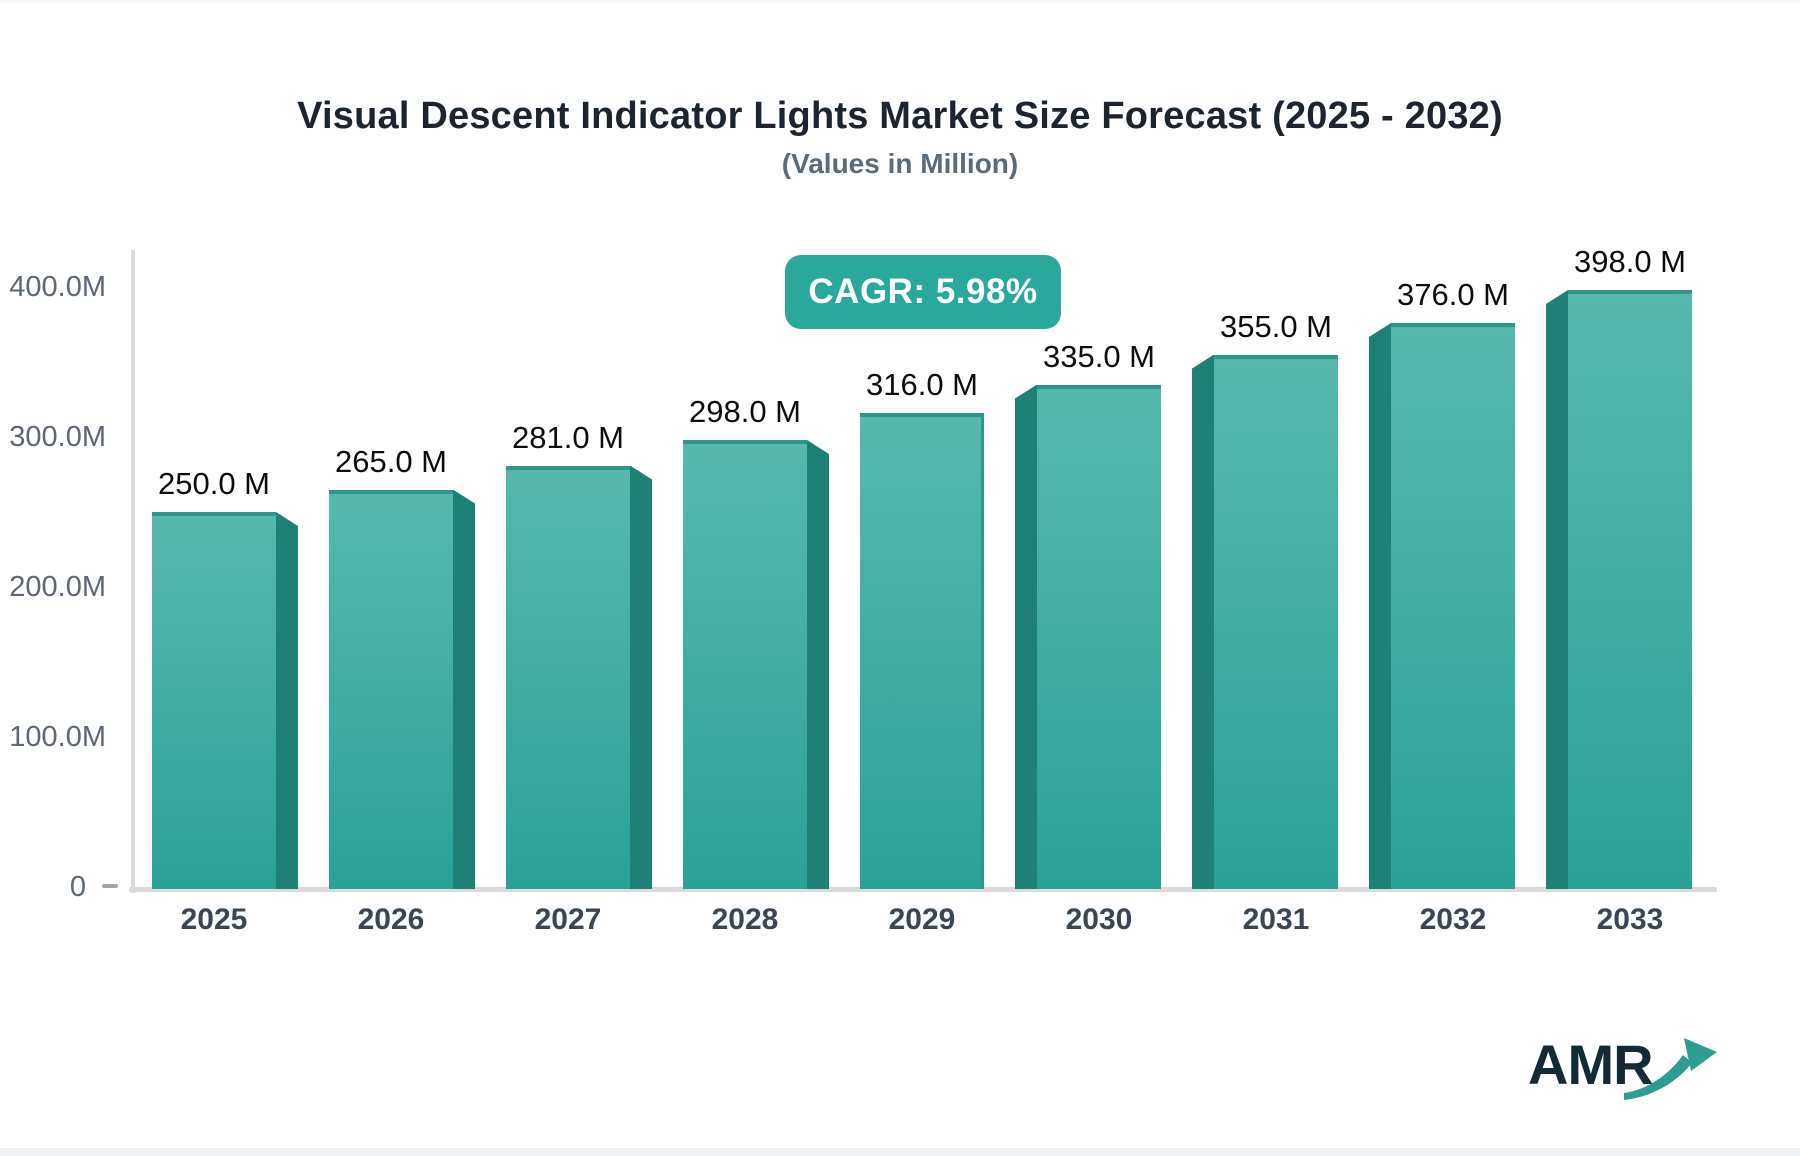  What do you see at coordinates (57, 437) in the screenshot?
I see `y-axis-tick-label: 300.0M` at bounding box center [57, 437].